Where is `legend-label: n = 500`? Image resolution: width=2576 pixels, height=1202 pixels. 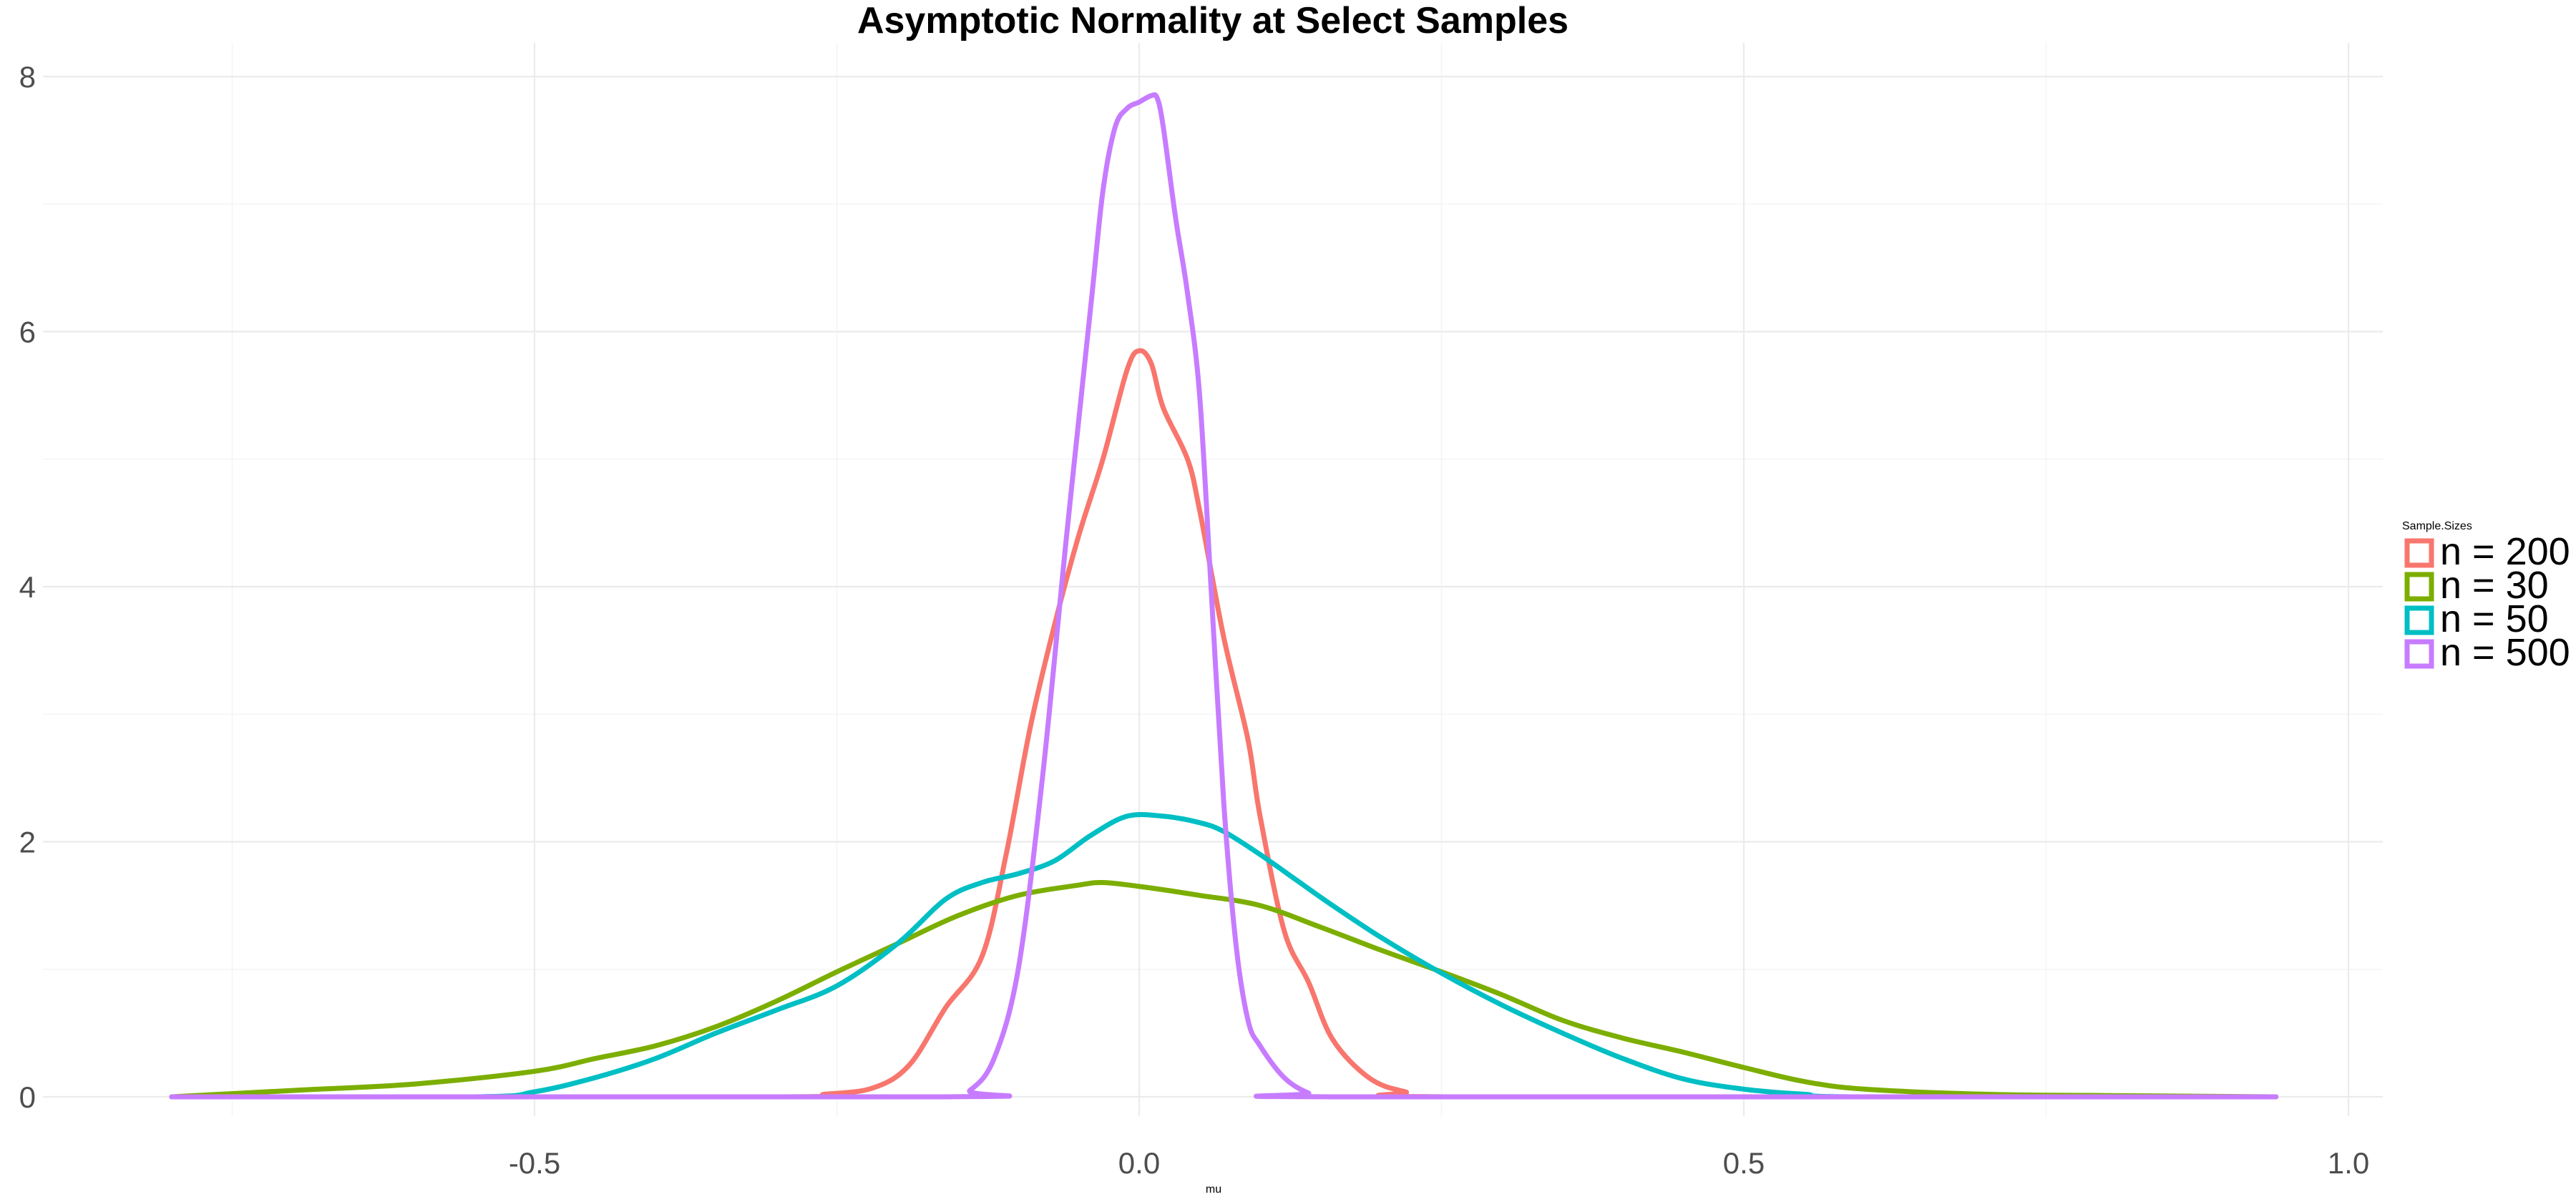
legend-label: n = 500 is located at coordinates (2505, 652).